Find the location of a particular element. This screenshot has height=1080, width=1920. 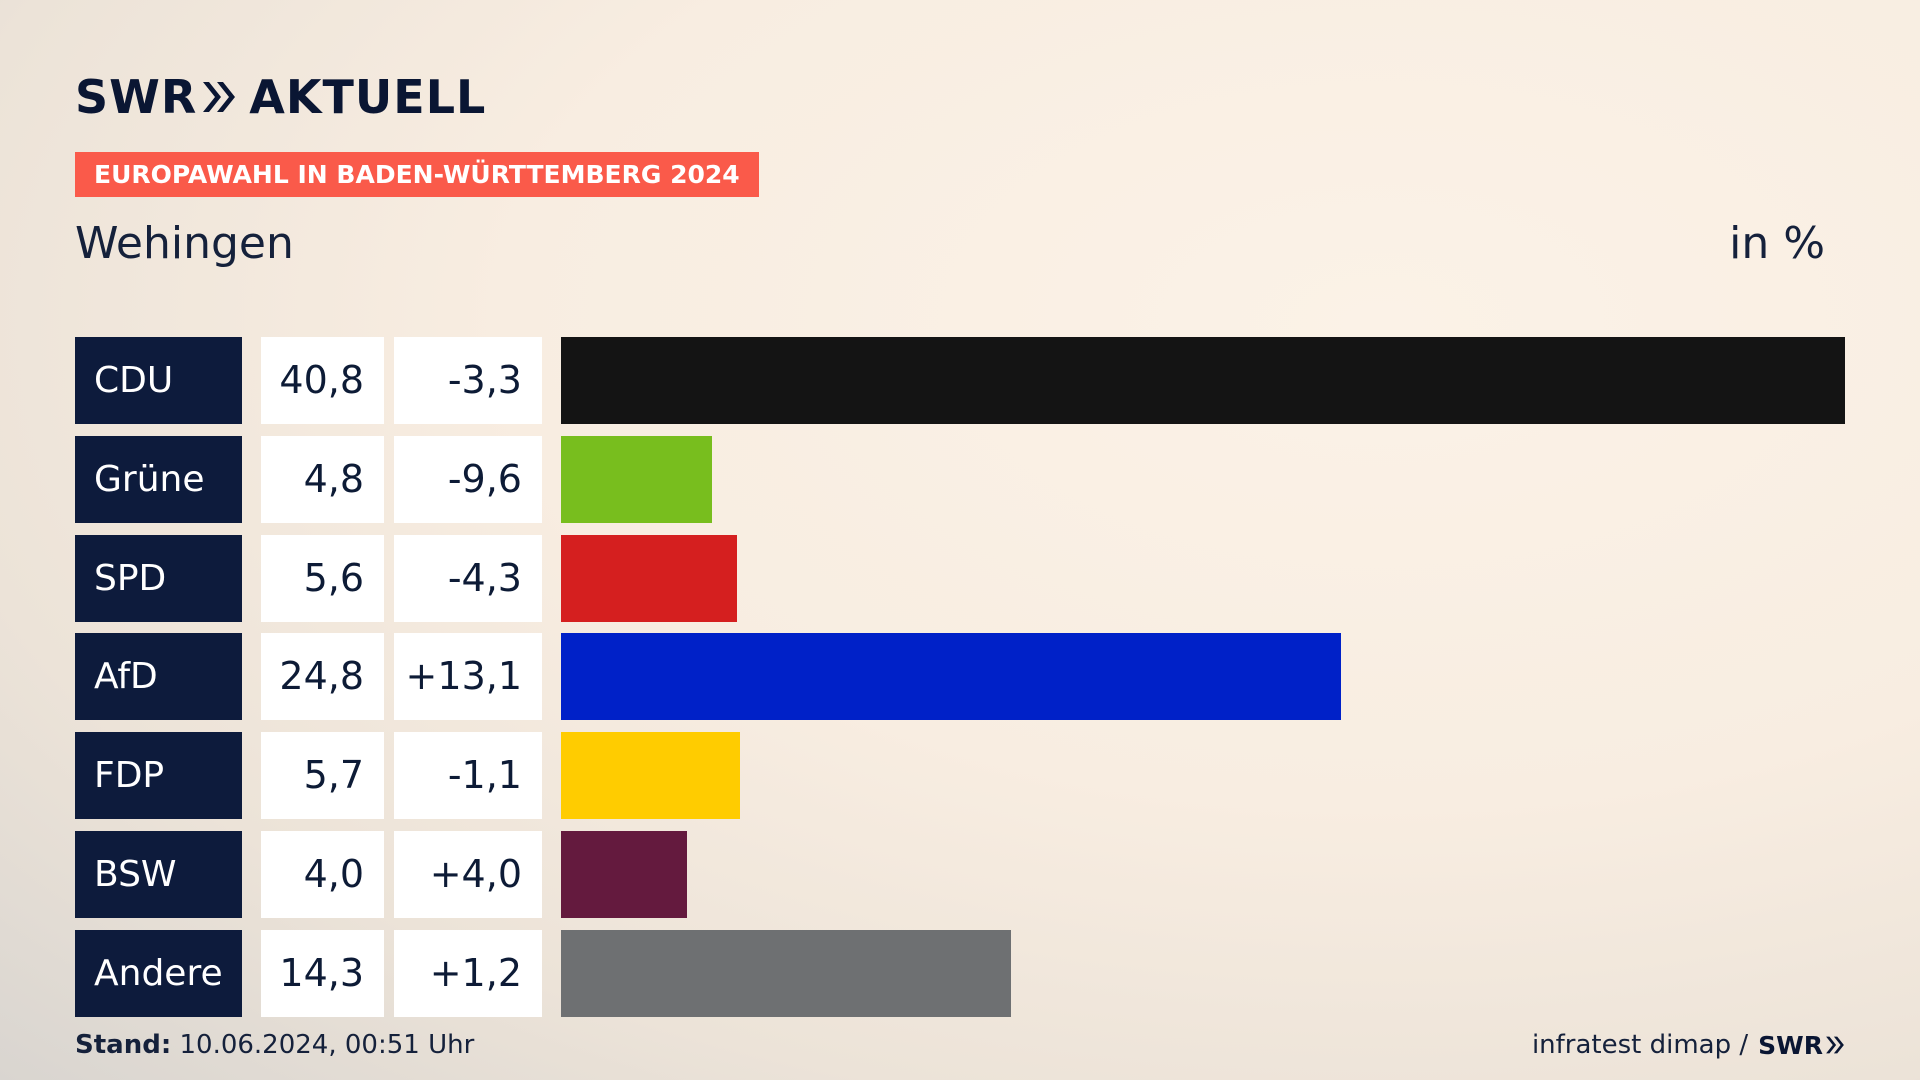

vote-change: +1,2 is located at coordinates (468, 973).